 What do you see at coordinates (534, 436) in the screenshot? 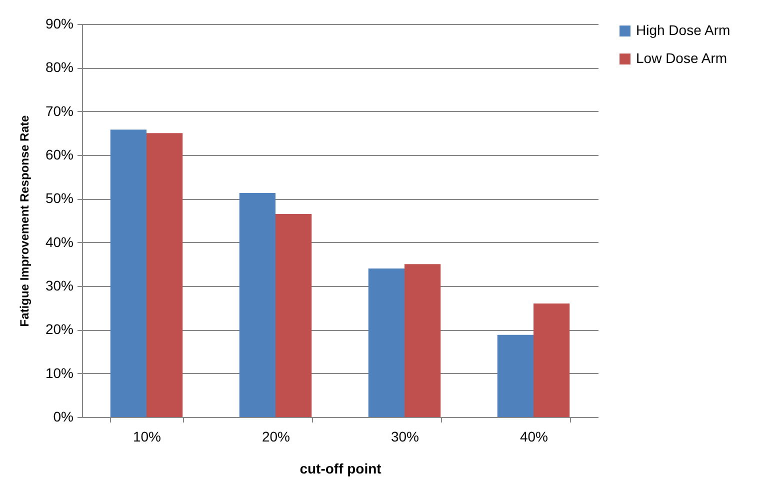
I see `x-tick-label: 40%` at bounding box center [534, 436].